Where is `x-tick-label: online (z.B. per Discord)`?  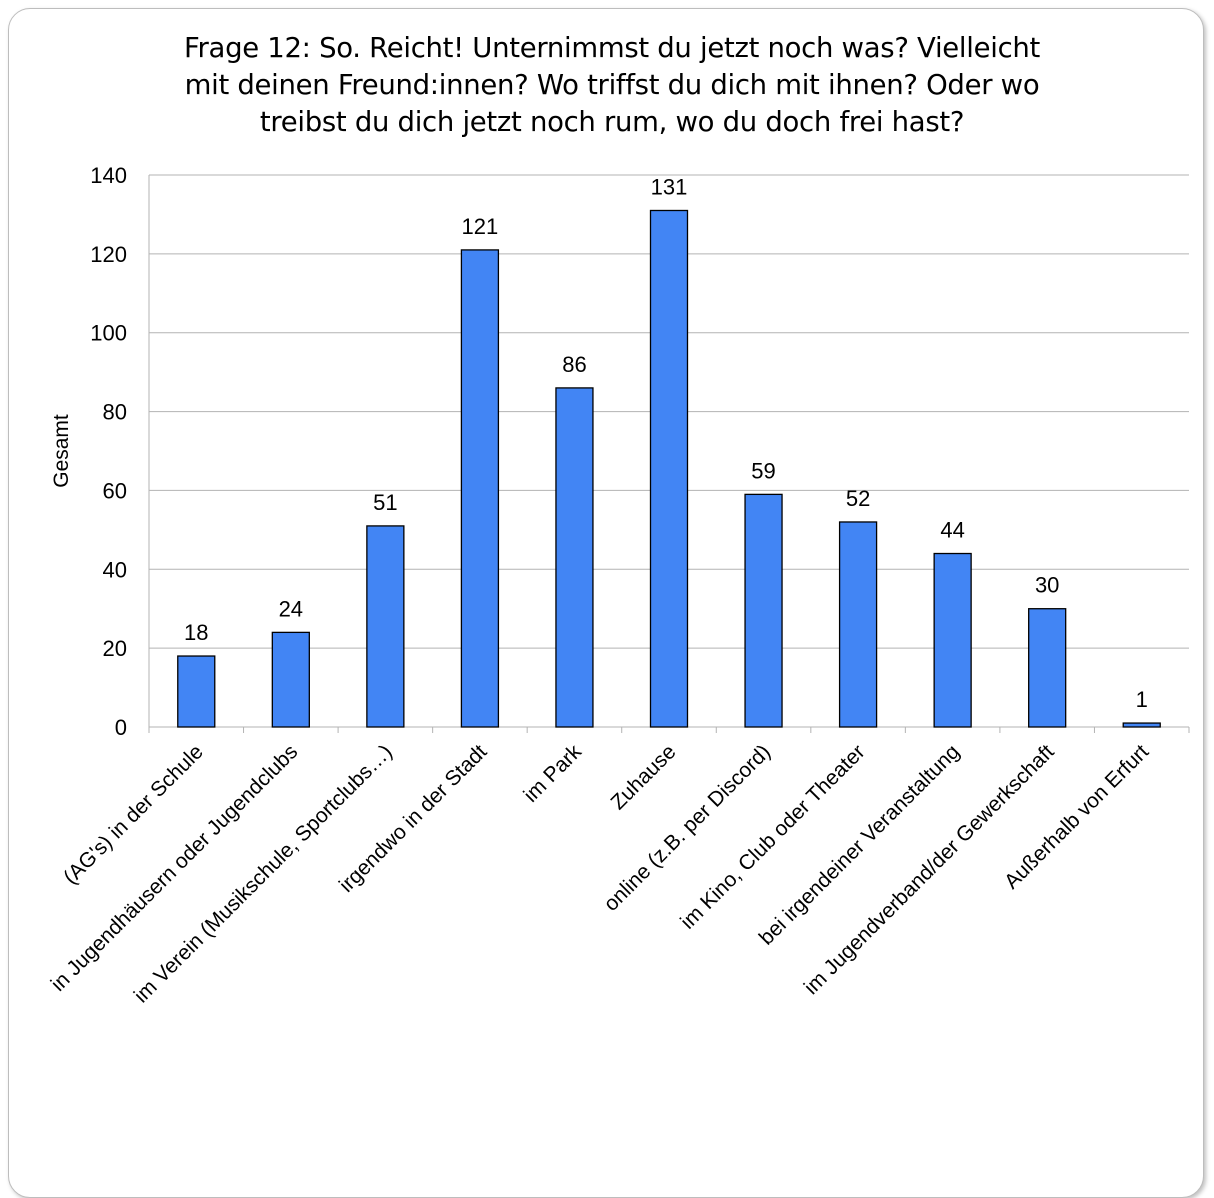 x-tick-label: online (z.B. per Discord) is located at coordinates (688, 828).